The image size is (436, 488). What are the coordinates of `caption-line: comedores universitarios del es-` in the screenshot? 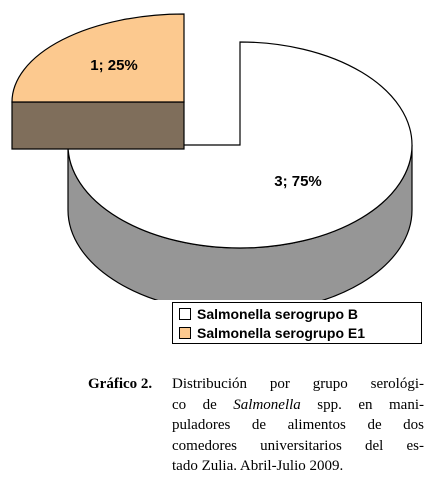 It's located at (298, 445).